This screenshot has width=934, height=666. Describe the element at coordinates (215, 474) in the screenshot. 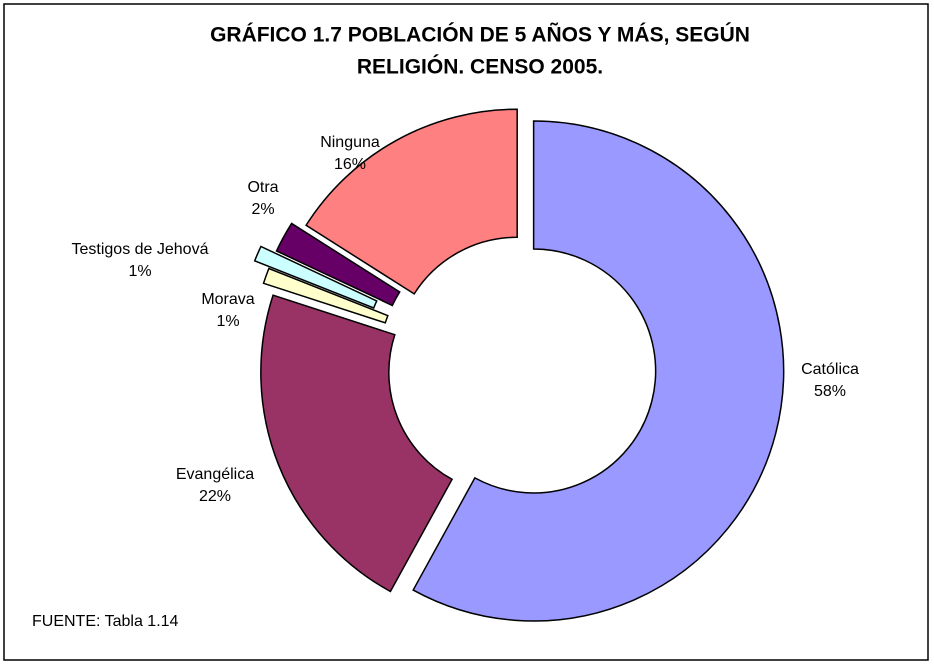

I see `slice-label: Evangélica` at that location.